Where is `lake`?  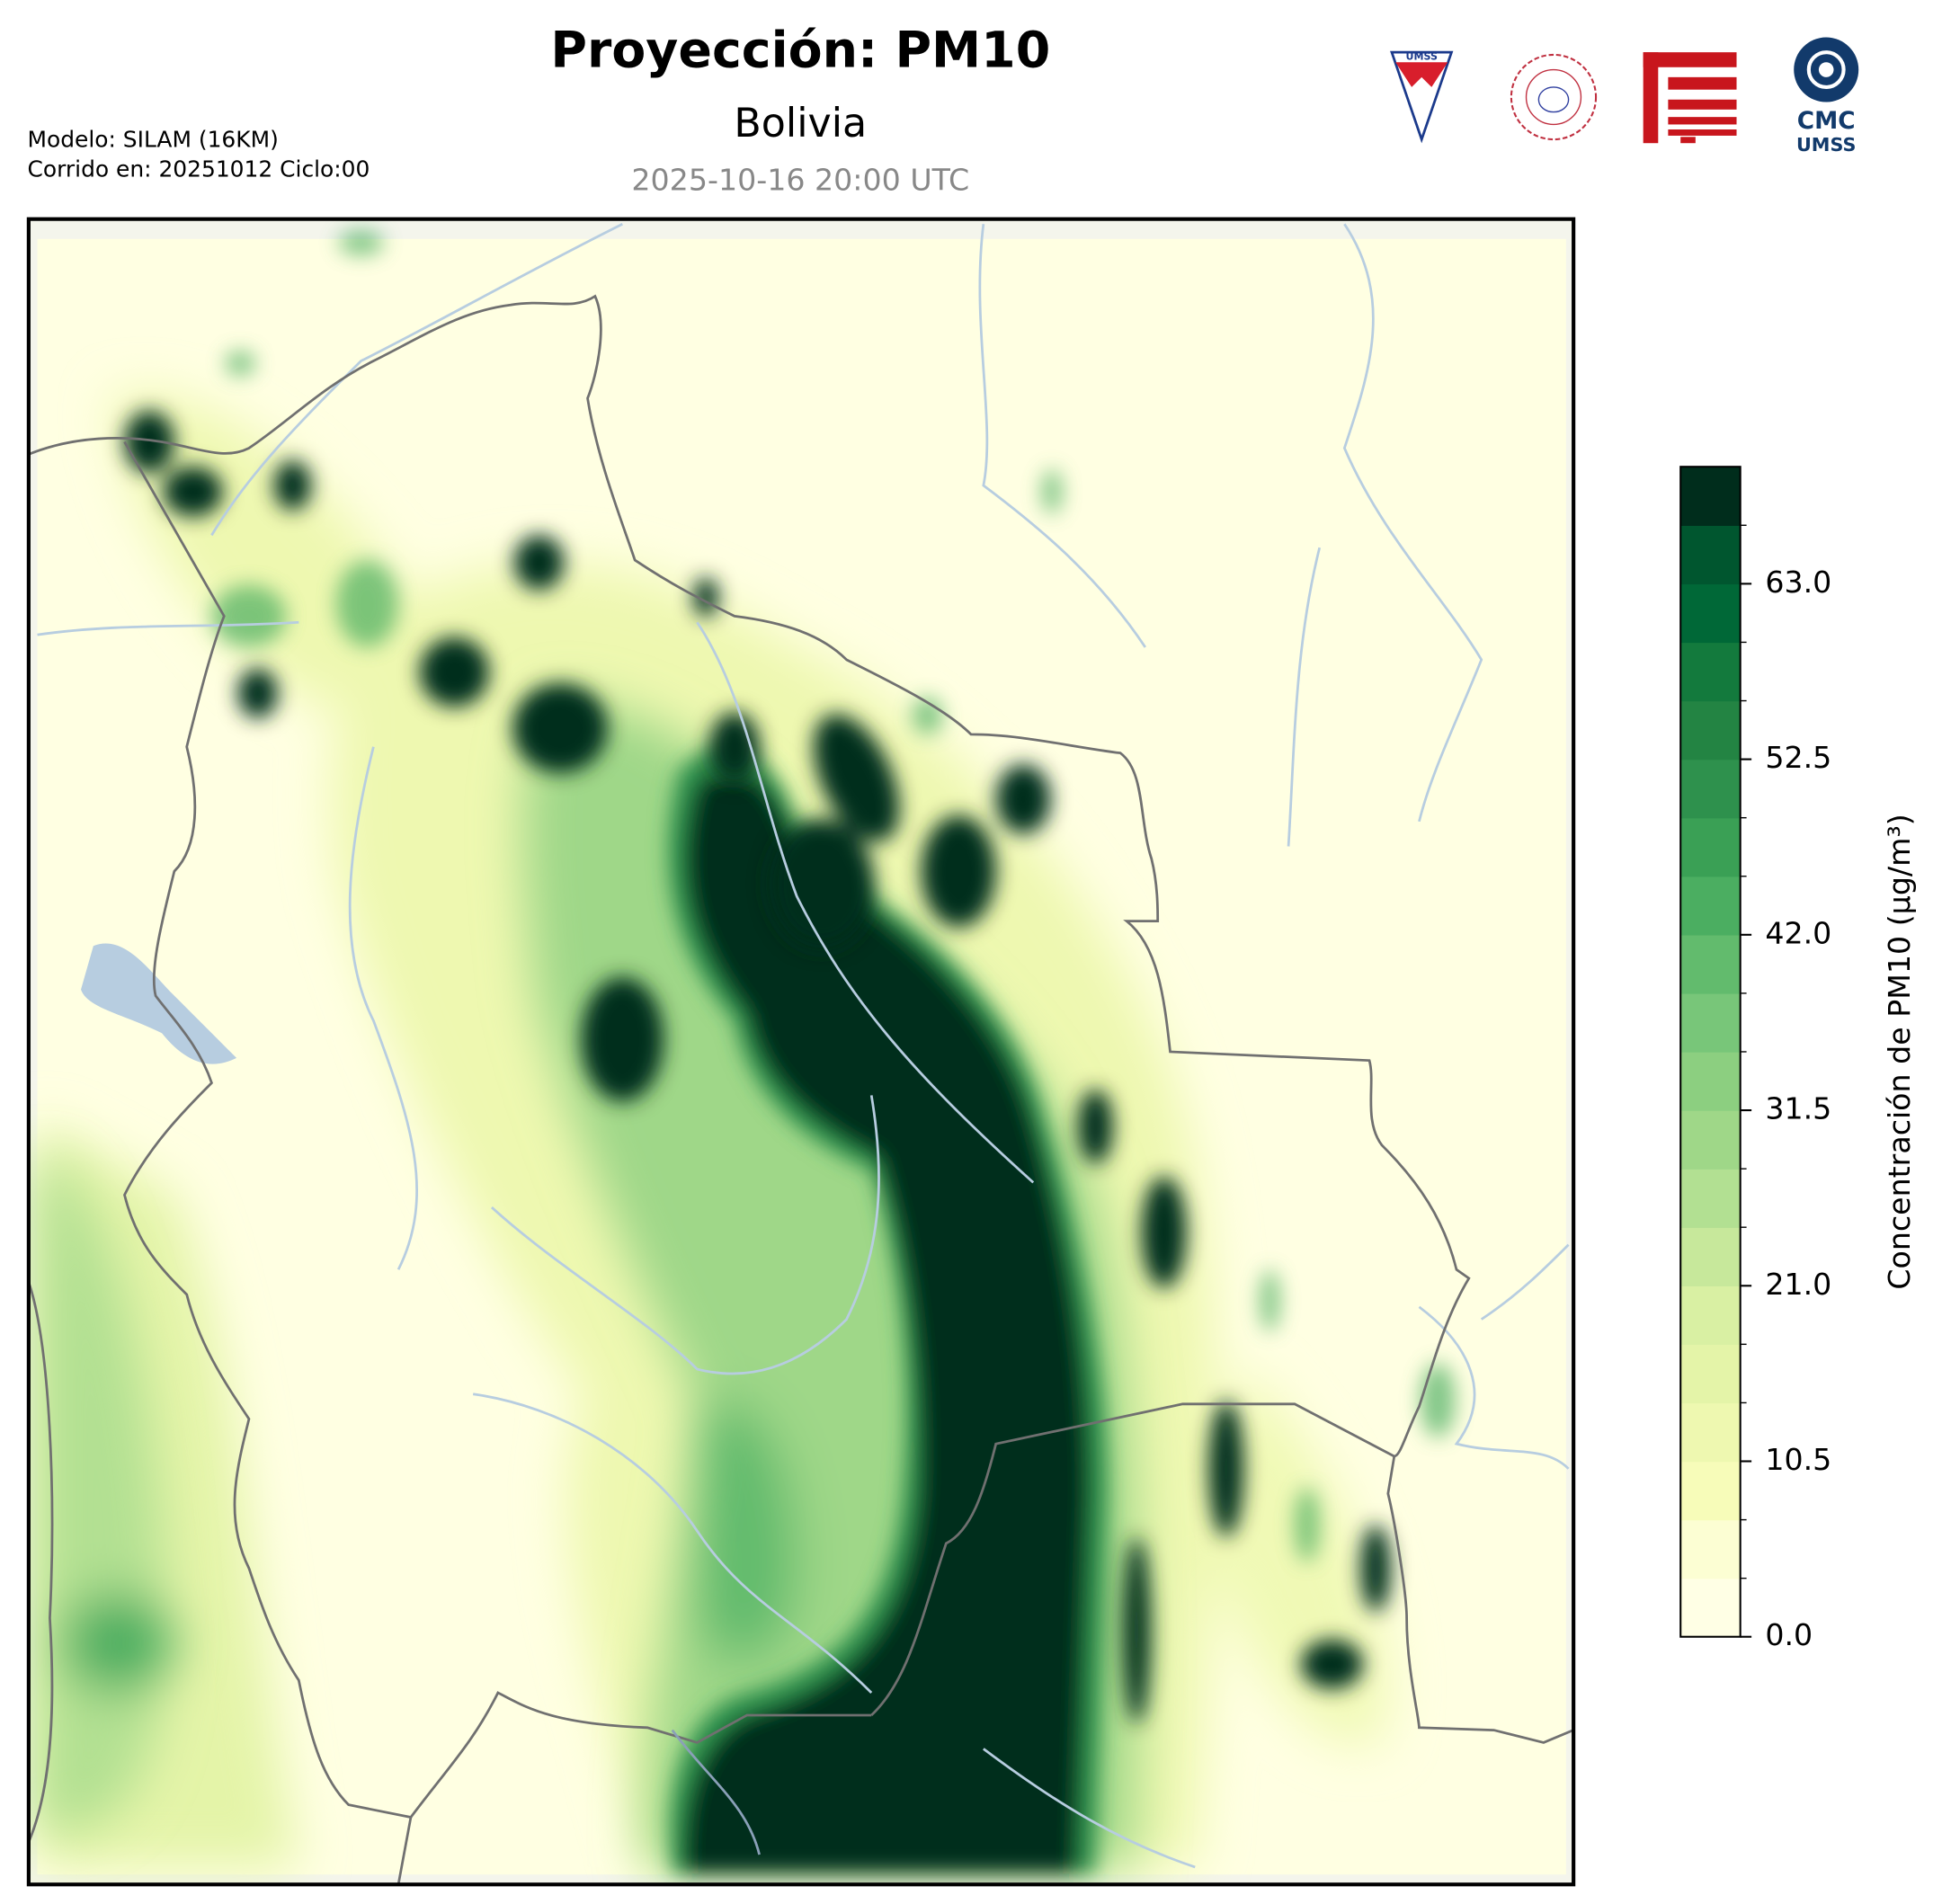
lake is located at coordinates (159, 1003).